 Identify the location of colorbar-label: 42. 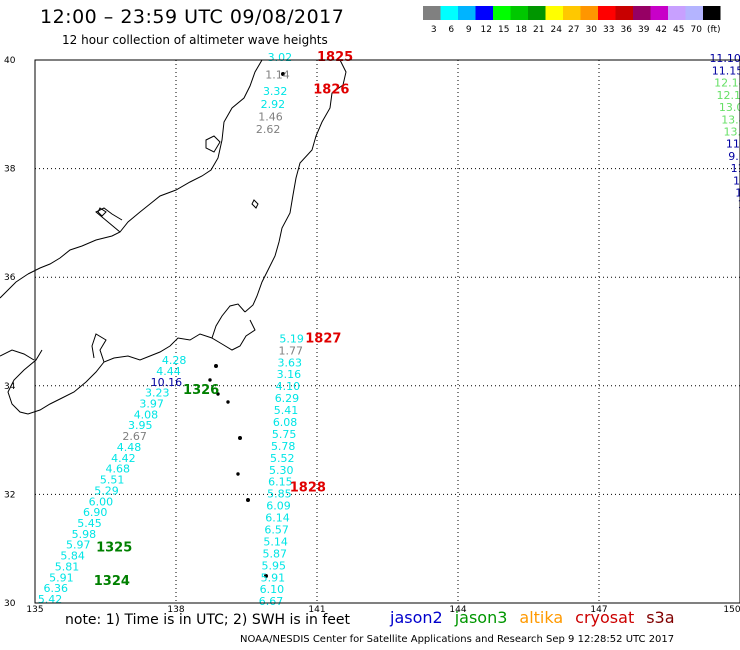
(661, 30).